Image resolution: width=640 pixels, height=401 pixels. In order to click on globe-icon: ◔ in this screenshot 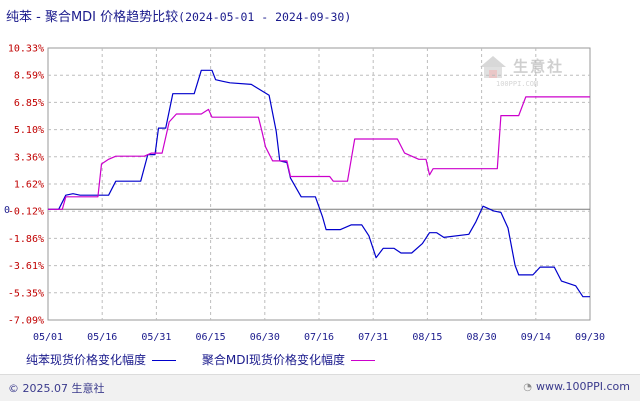, I will do `click(528, 387)`.